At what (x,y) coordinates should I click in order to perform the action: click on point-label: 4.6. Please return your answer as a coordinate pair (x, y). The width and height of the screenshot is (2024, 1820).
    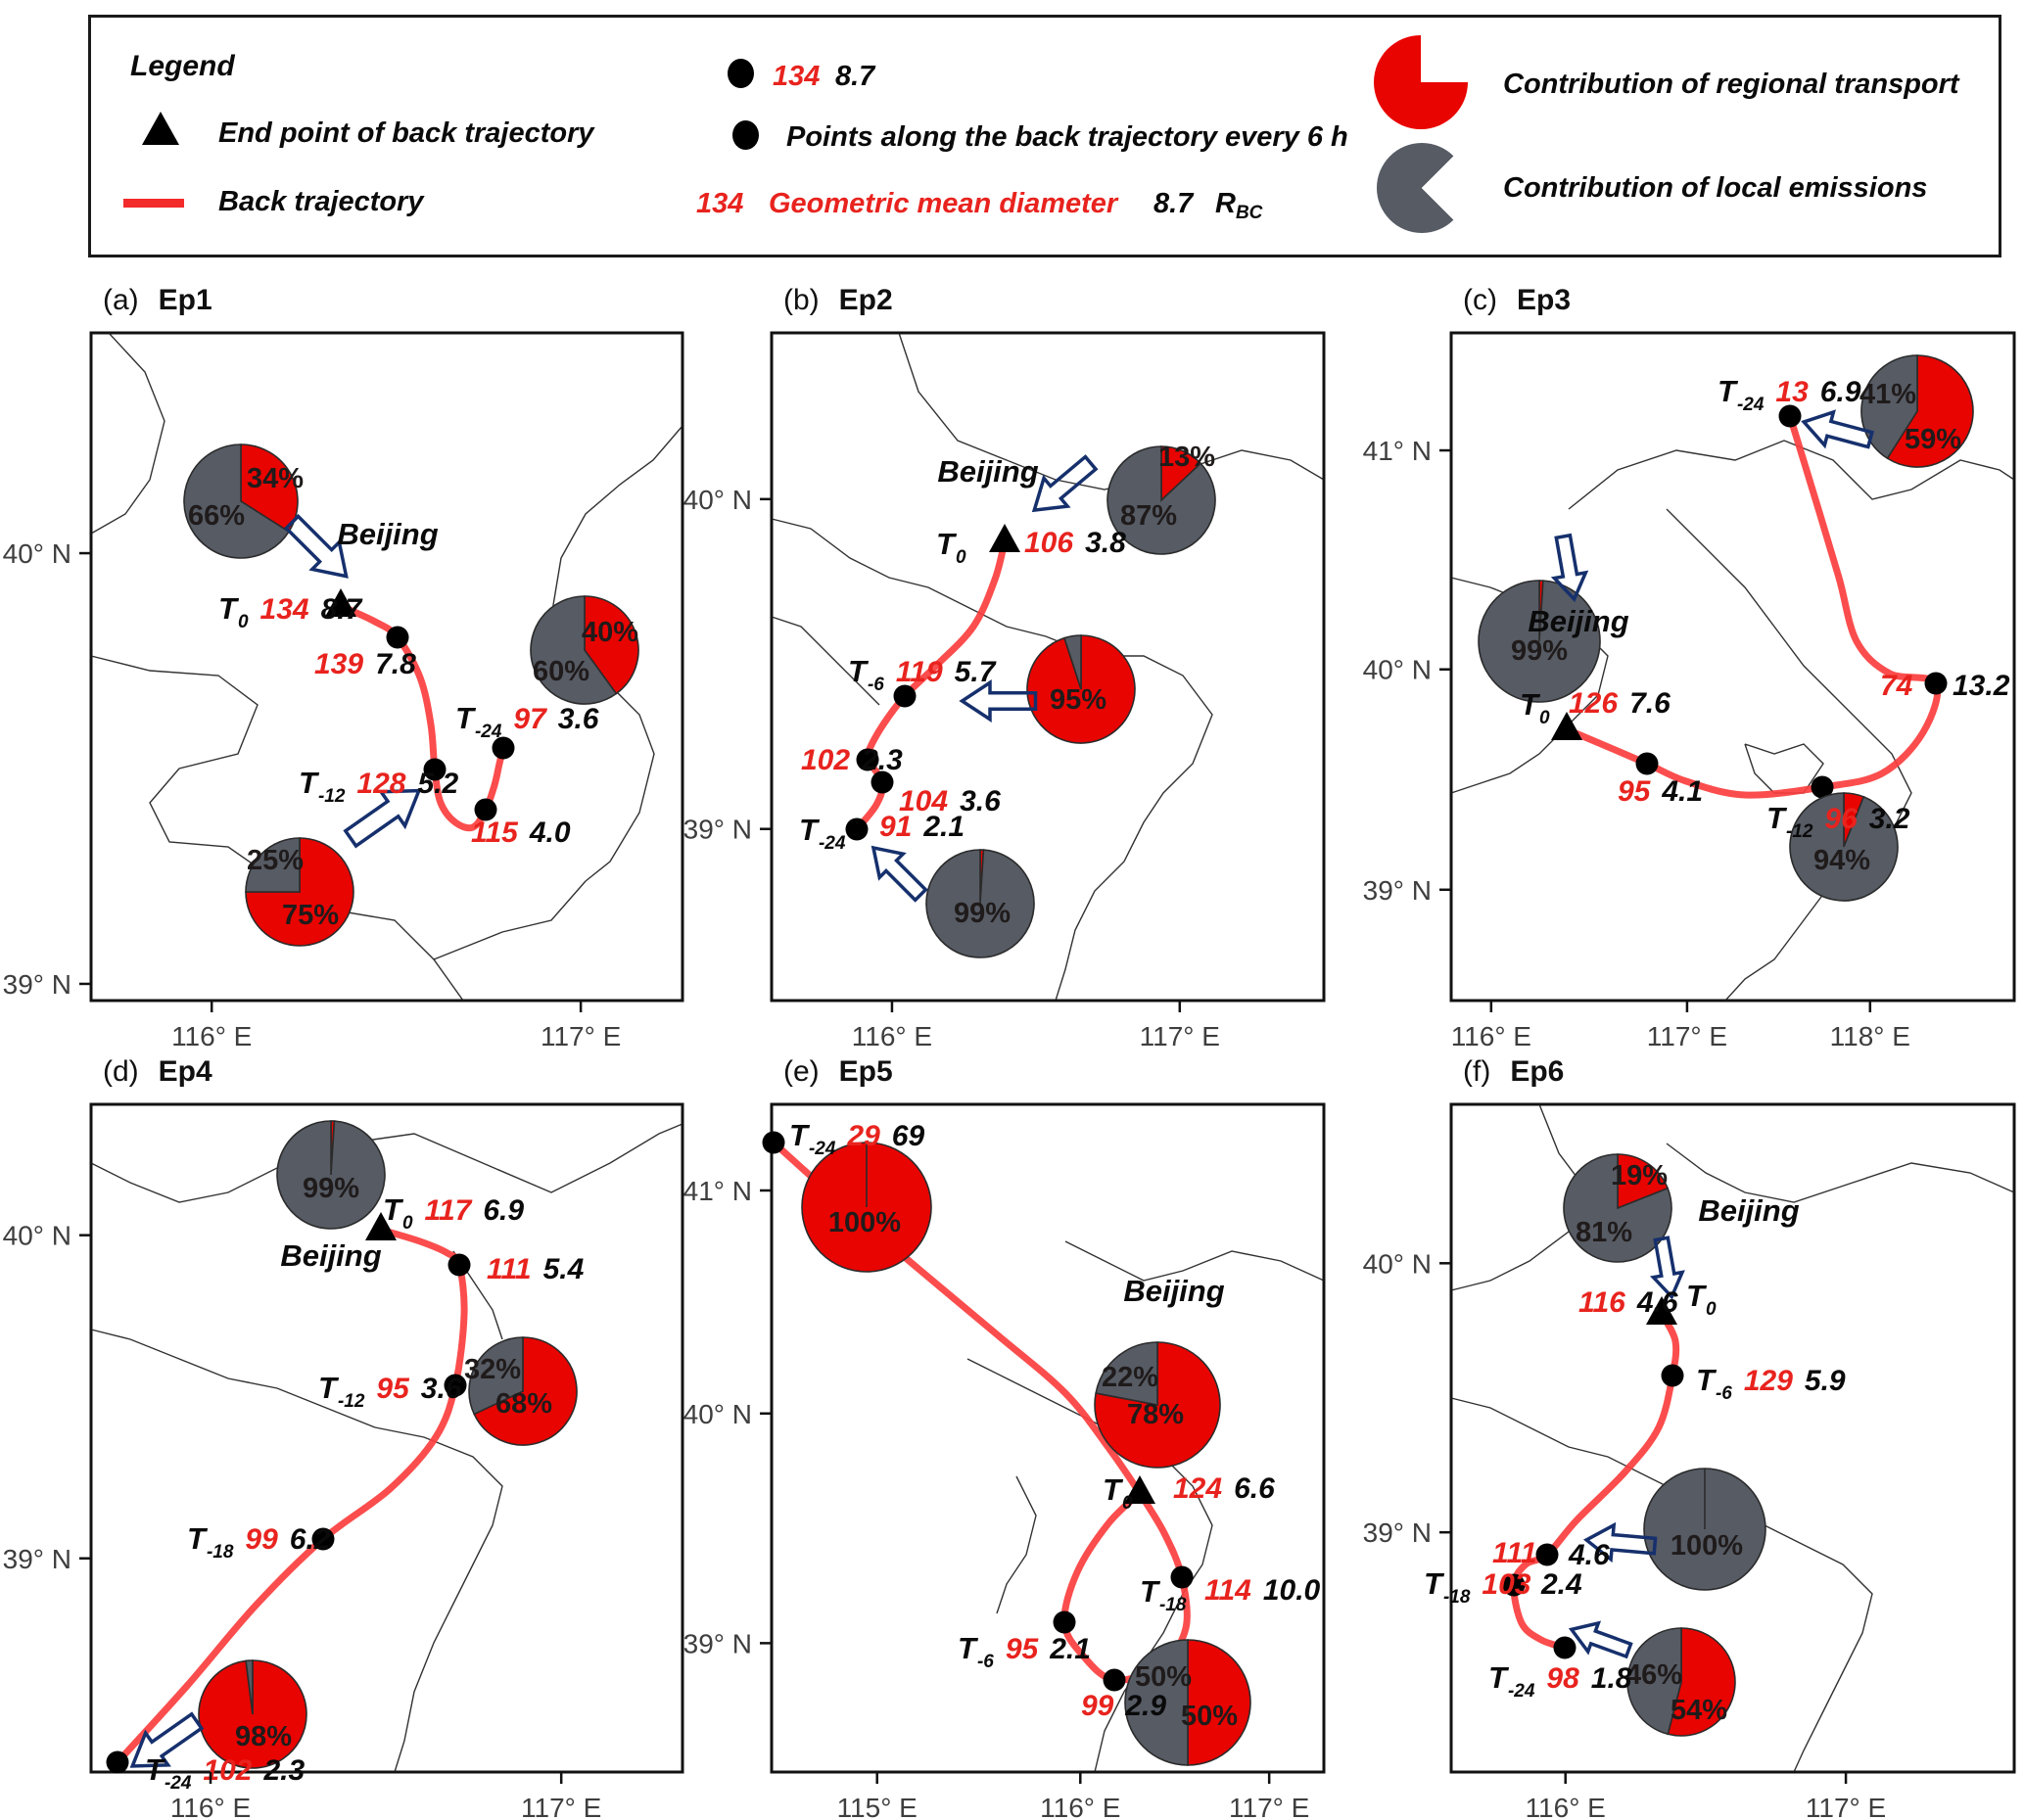
    Looking at the image, I should click on (1589, 1555).